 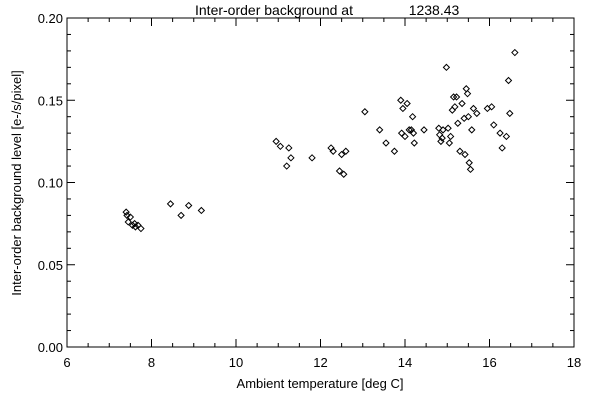 I want to click on chart-title-group: Inter-order background at 1238.43, so click(x=327, y=10).